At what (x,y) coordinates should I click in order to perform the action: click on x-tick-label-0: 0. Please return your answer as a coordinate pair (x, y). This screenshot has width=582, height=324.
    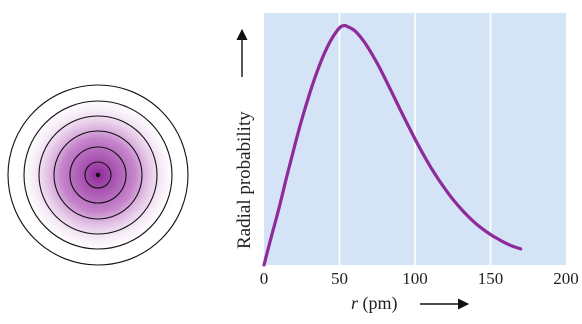
    Looking at the image, I should click on (264, 278).